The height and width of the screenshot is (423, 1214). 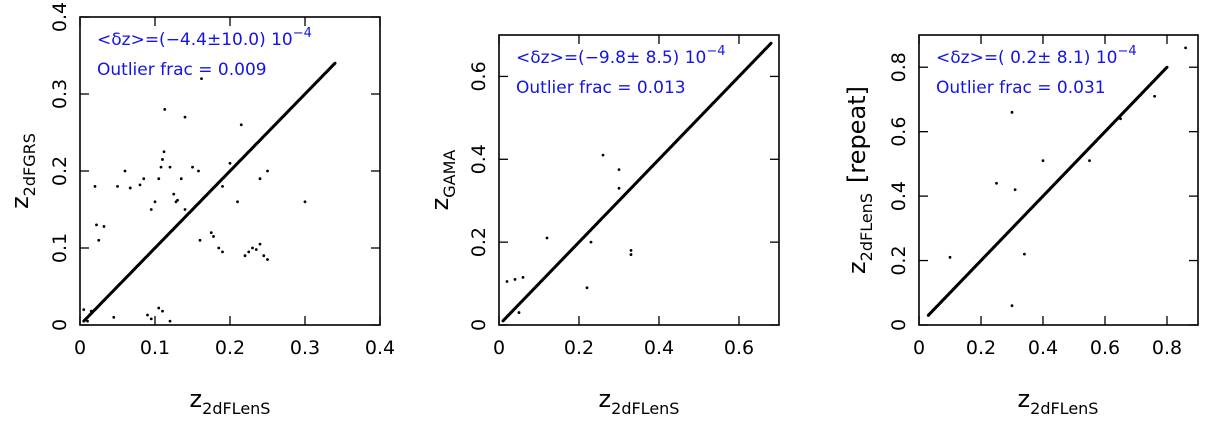 I want to click on mean-offset-annotation: <δz>=( 0.2± 8.1) 10−4, so click(x=1036, y=56).